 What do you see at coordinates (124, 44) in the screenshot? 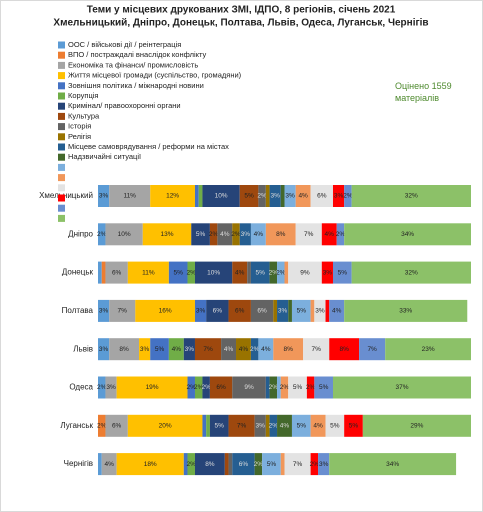
I see `legend-label: ООС / військові дії / реінтеграція` at bounding box center [124, 44].